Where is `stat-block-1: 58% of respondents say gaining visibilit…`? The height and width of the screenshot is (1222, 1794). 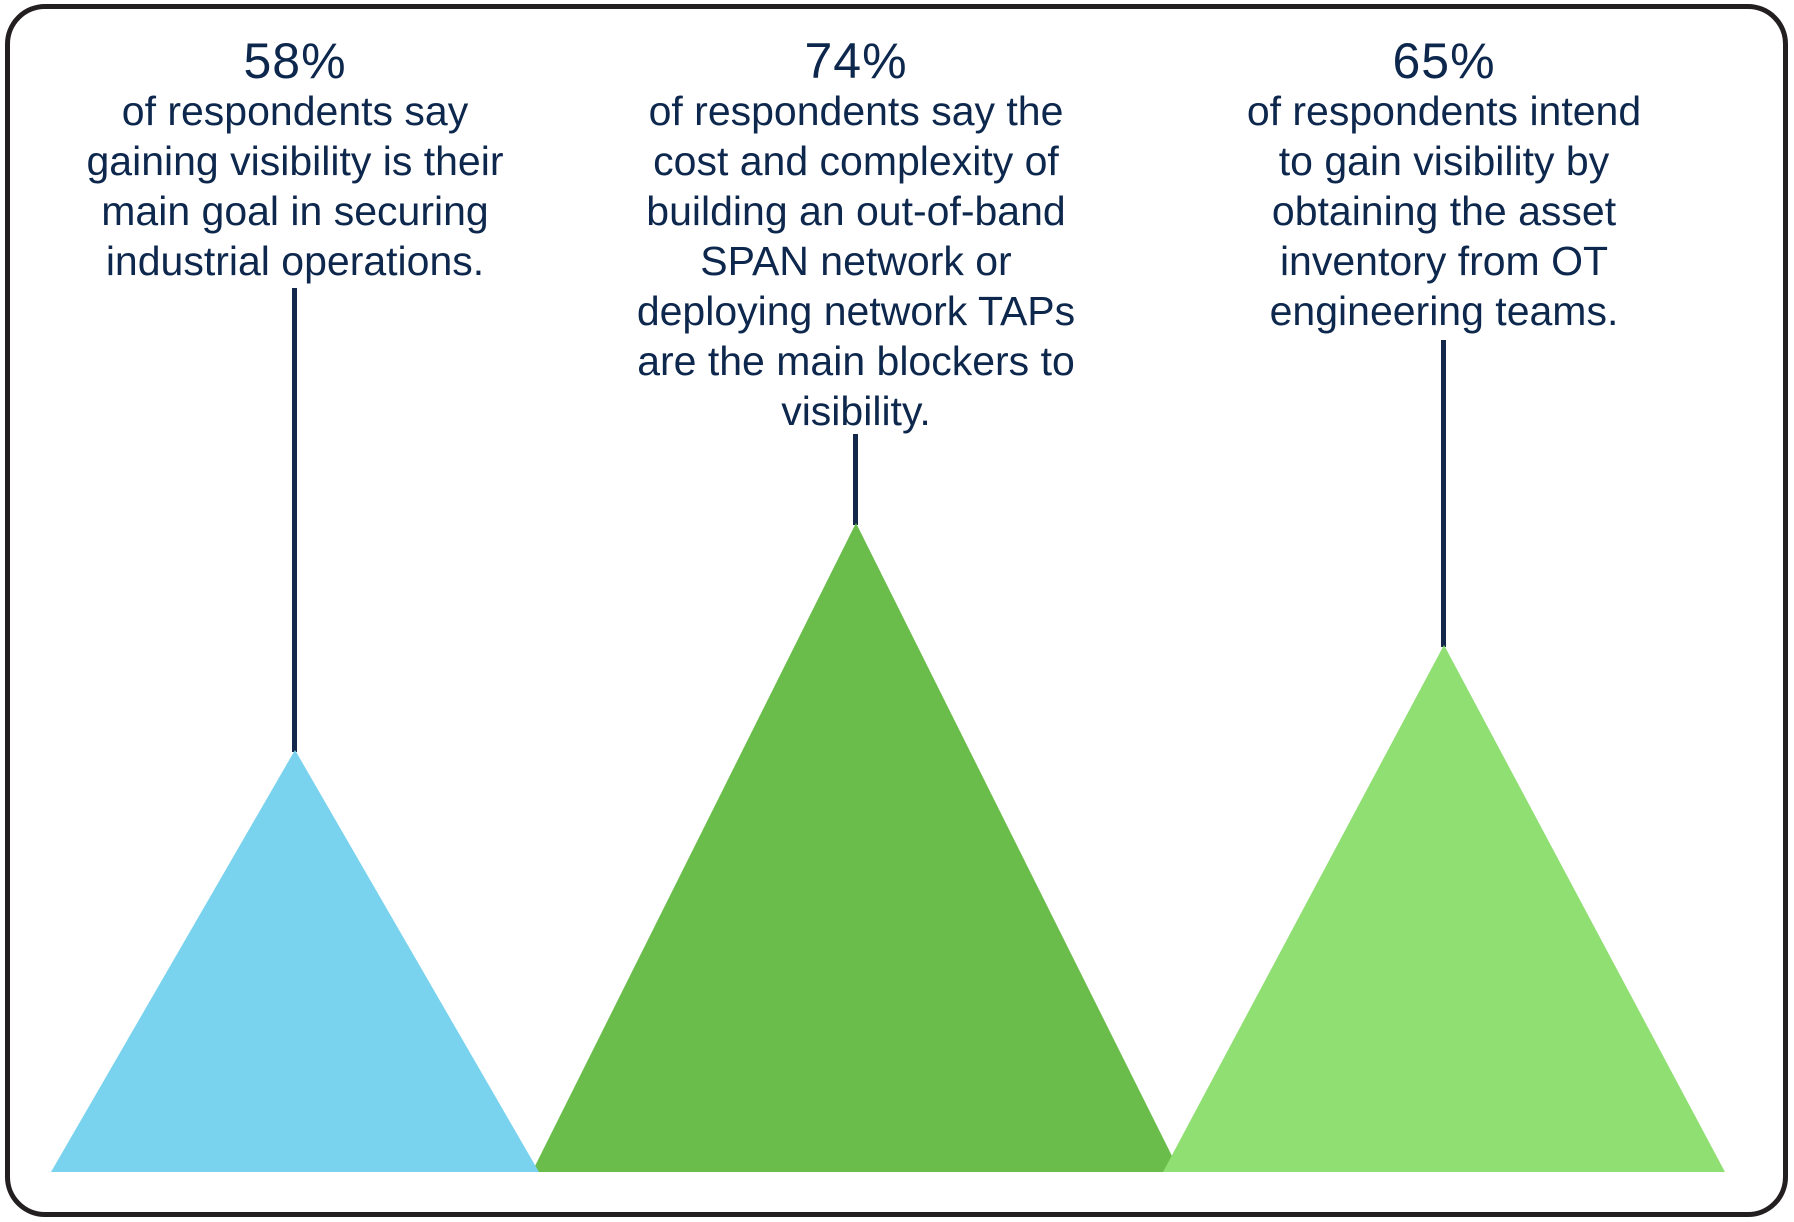 stat-block-1: 58% of respondents say gaining visibilit… is located at coordinates (302, 143).